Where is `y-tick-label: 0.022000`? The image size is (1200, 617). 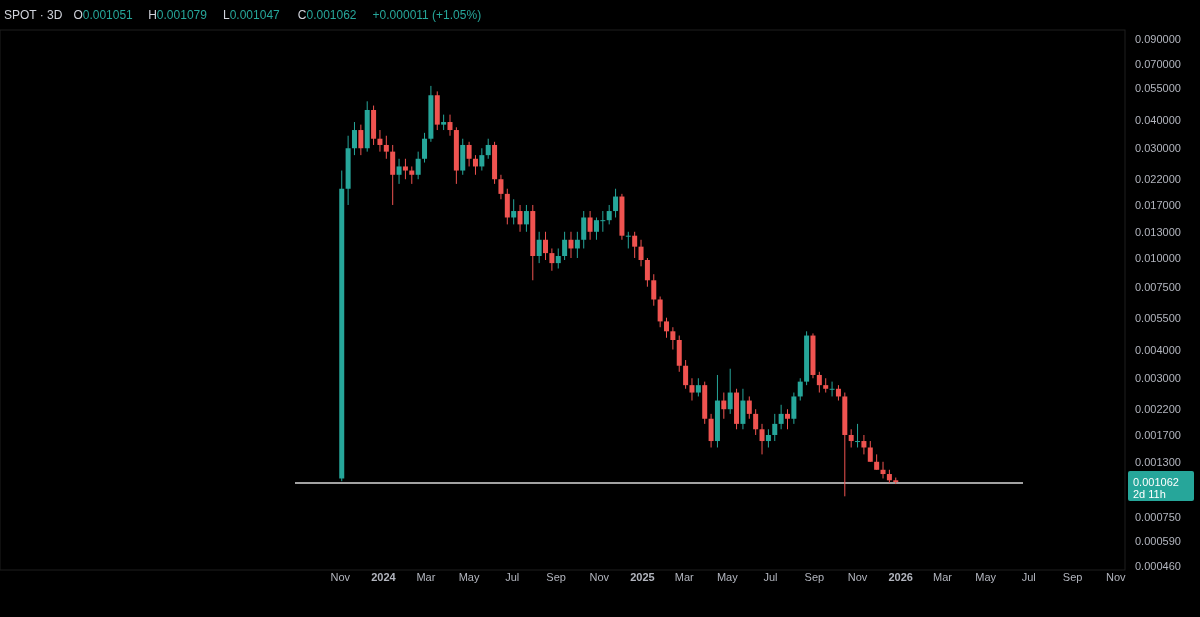
y-tick-label: 0.022000 is located at coordinates (1158, 179).